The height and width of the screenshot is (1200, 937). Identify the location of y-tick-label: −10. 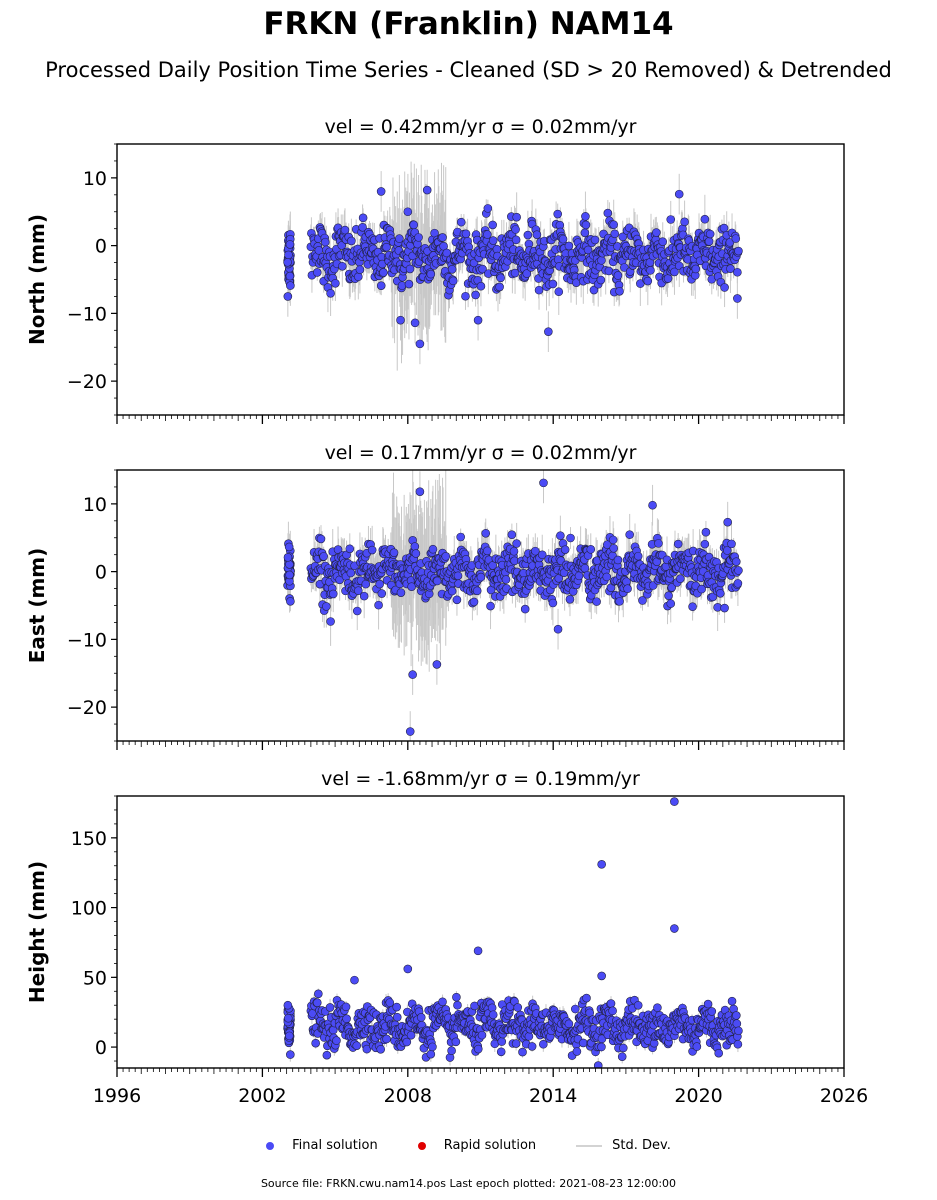
(87, 314).